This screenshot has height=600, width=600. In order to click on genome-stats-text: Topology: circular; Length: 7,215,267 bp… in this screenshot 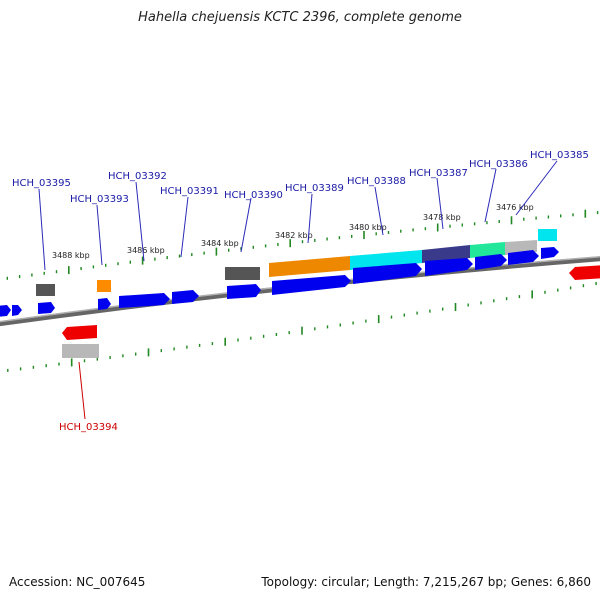, I will do `click(426, 582)`.